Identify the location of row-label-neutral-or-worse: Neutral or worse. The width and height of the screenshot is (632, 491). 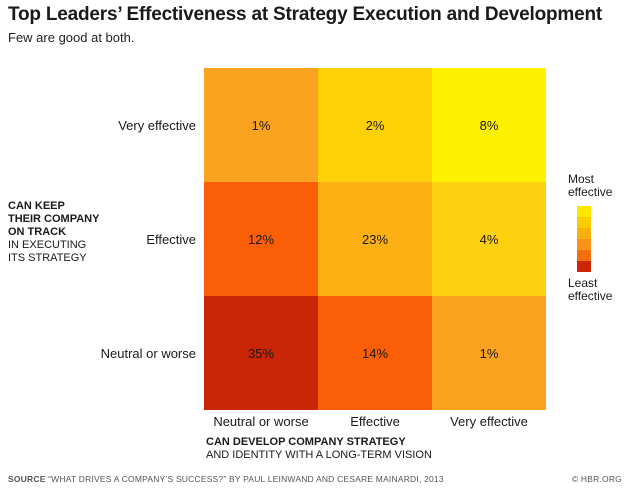
(148, 353).